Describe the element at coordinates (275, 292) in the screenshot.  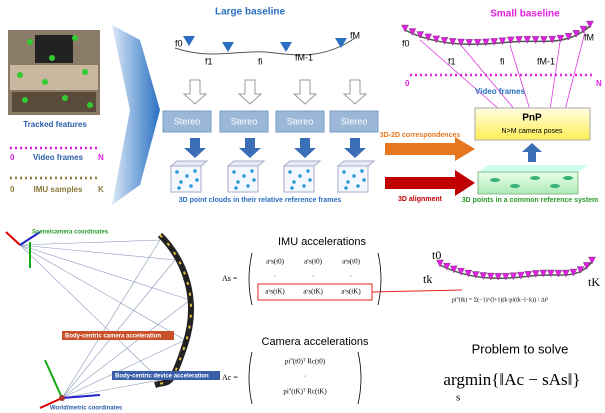
I see `matrix-entry: aˣs(tK)` at that location.